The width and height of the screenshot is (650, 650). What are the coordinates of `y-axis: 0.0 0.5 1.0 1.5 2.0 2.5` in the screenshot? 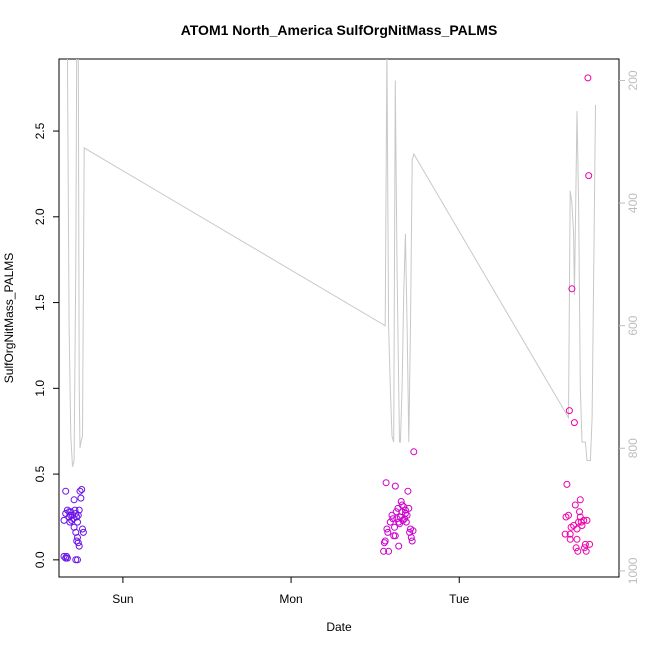 It's located at (46, 345).